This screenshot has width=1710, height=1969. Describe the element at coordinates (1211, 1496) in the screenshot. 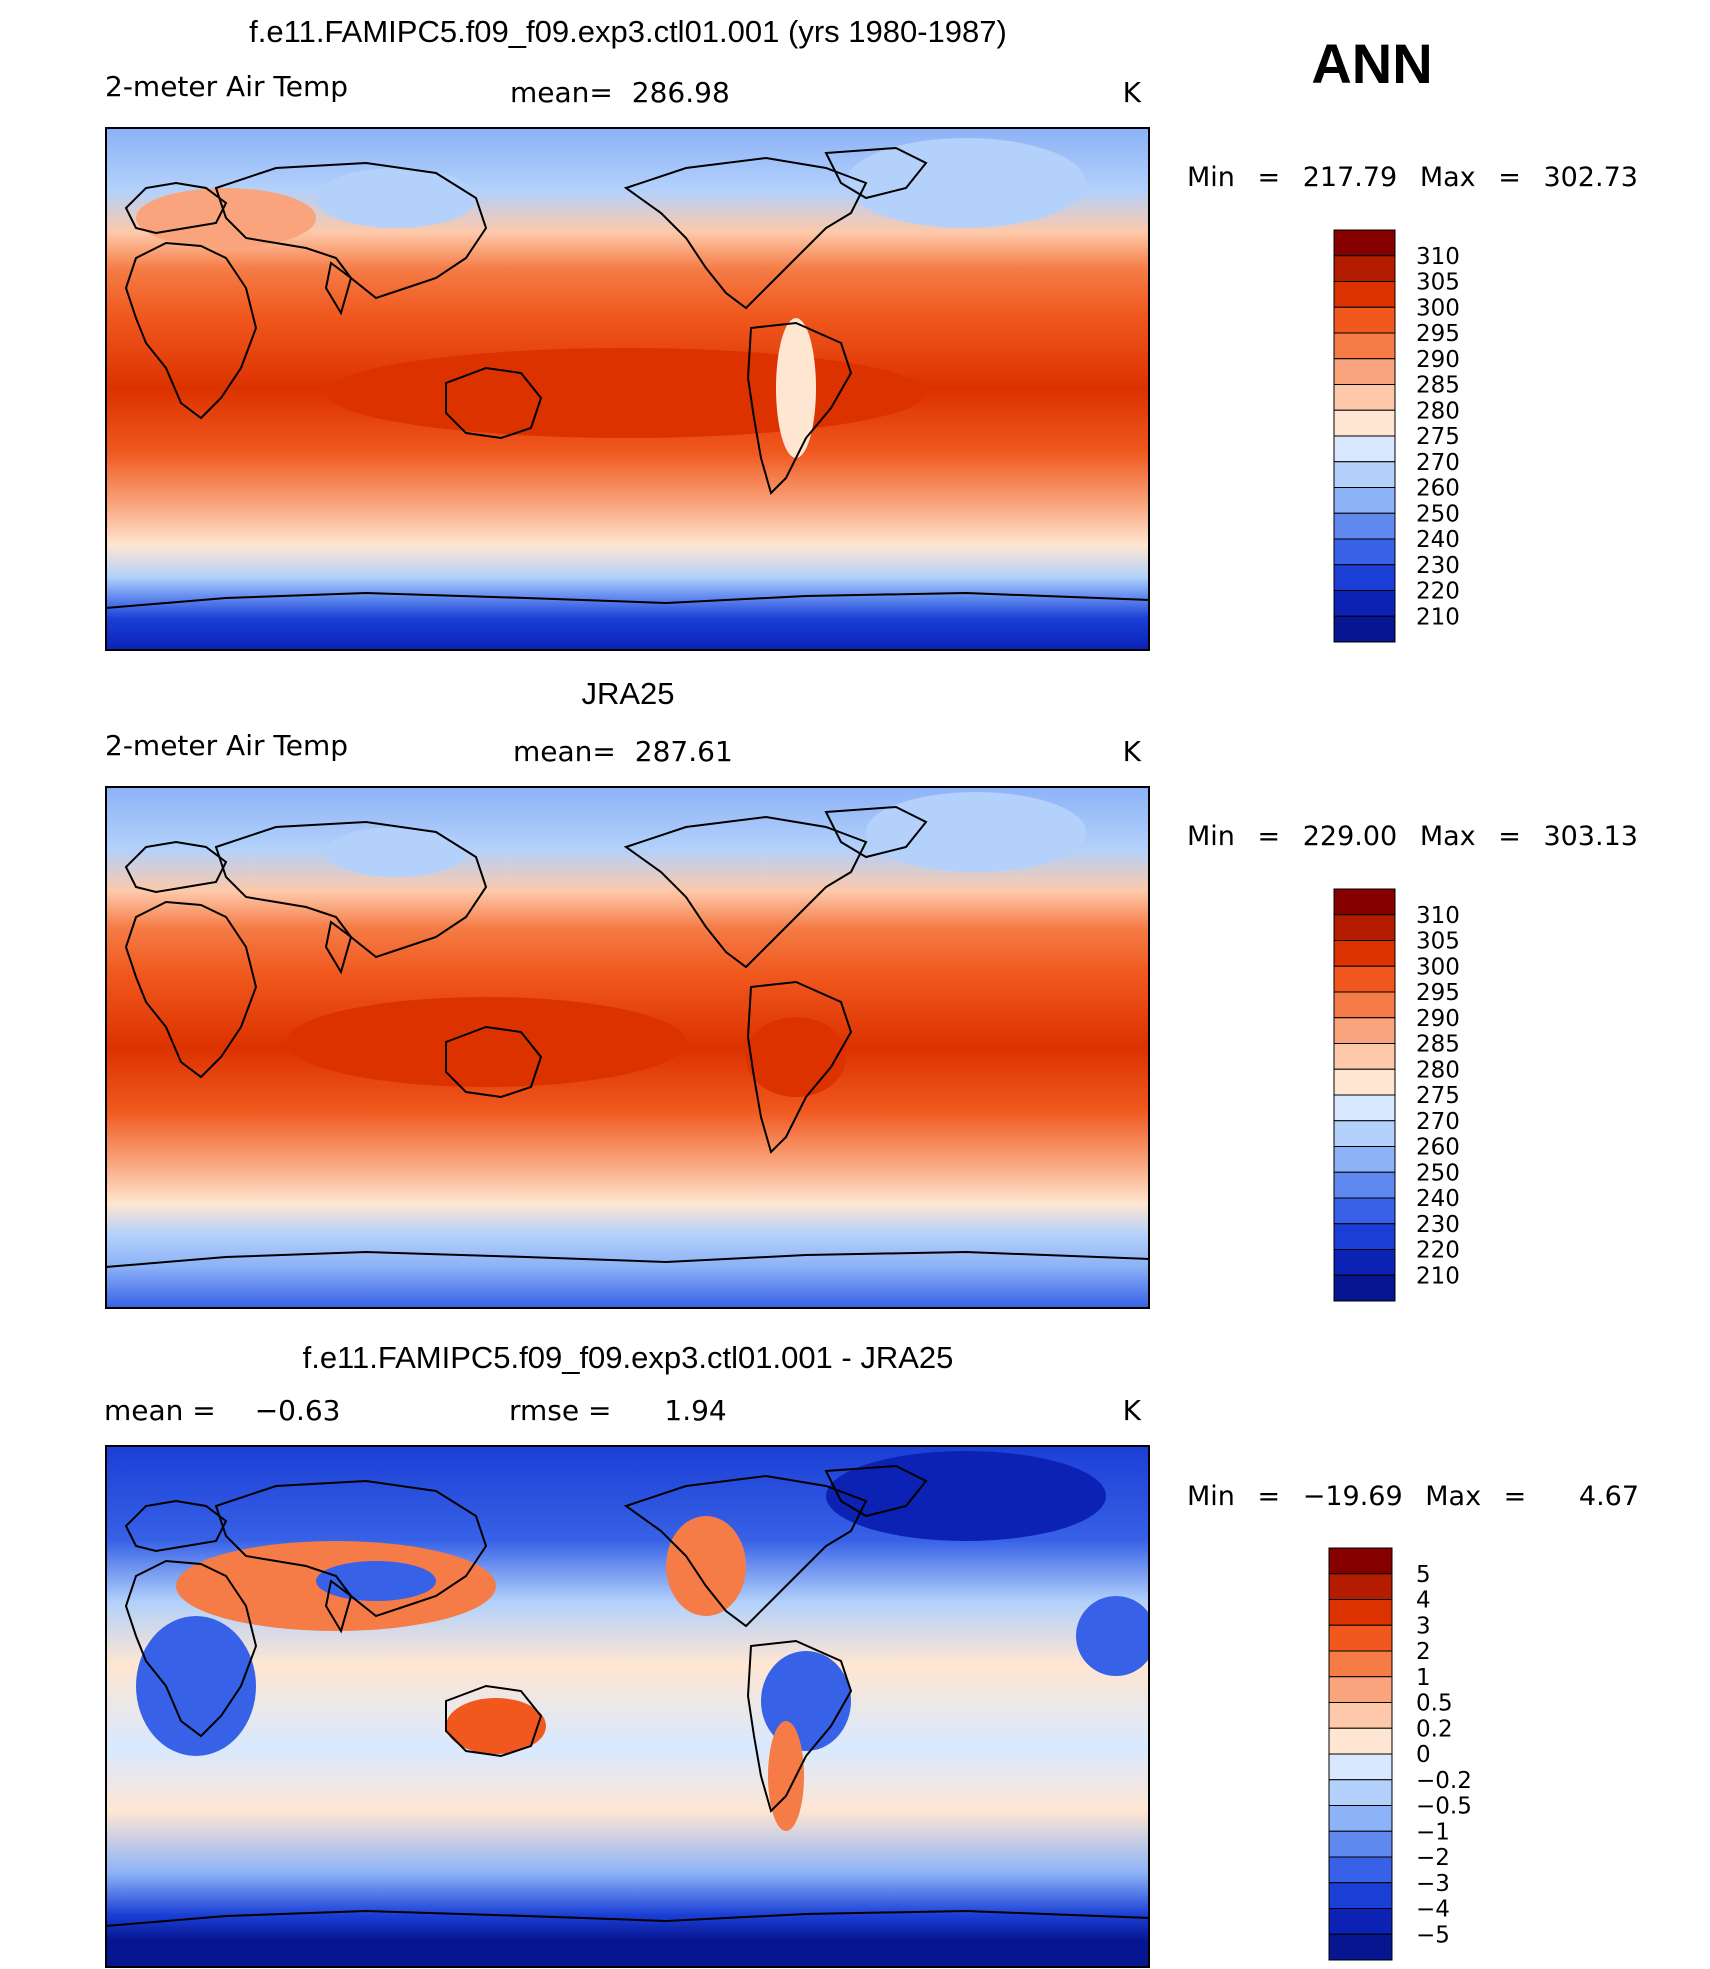

I see `panel-diff-min-label: Min` at that location.